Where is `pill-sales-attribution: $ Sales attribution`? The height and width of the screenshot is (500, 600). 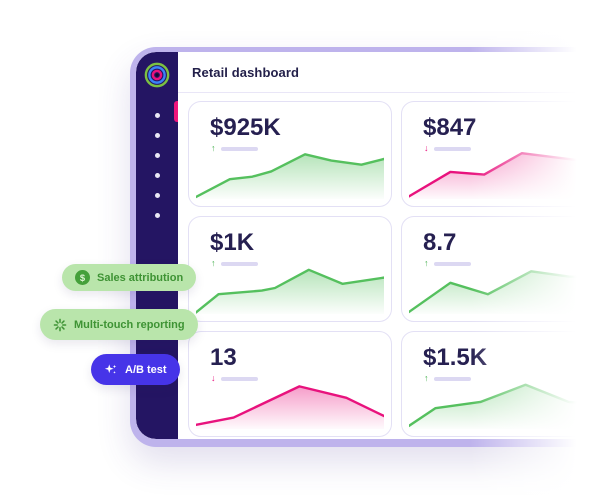 pill-sales-attribution: $ Sales attribution is located at coordinates (129, 277).